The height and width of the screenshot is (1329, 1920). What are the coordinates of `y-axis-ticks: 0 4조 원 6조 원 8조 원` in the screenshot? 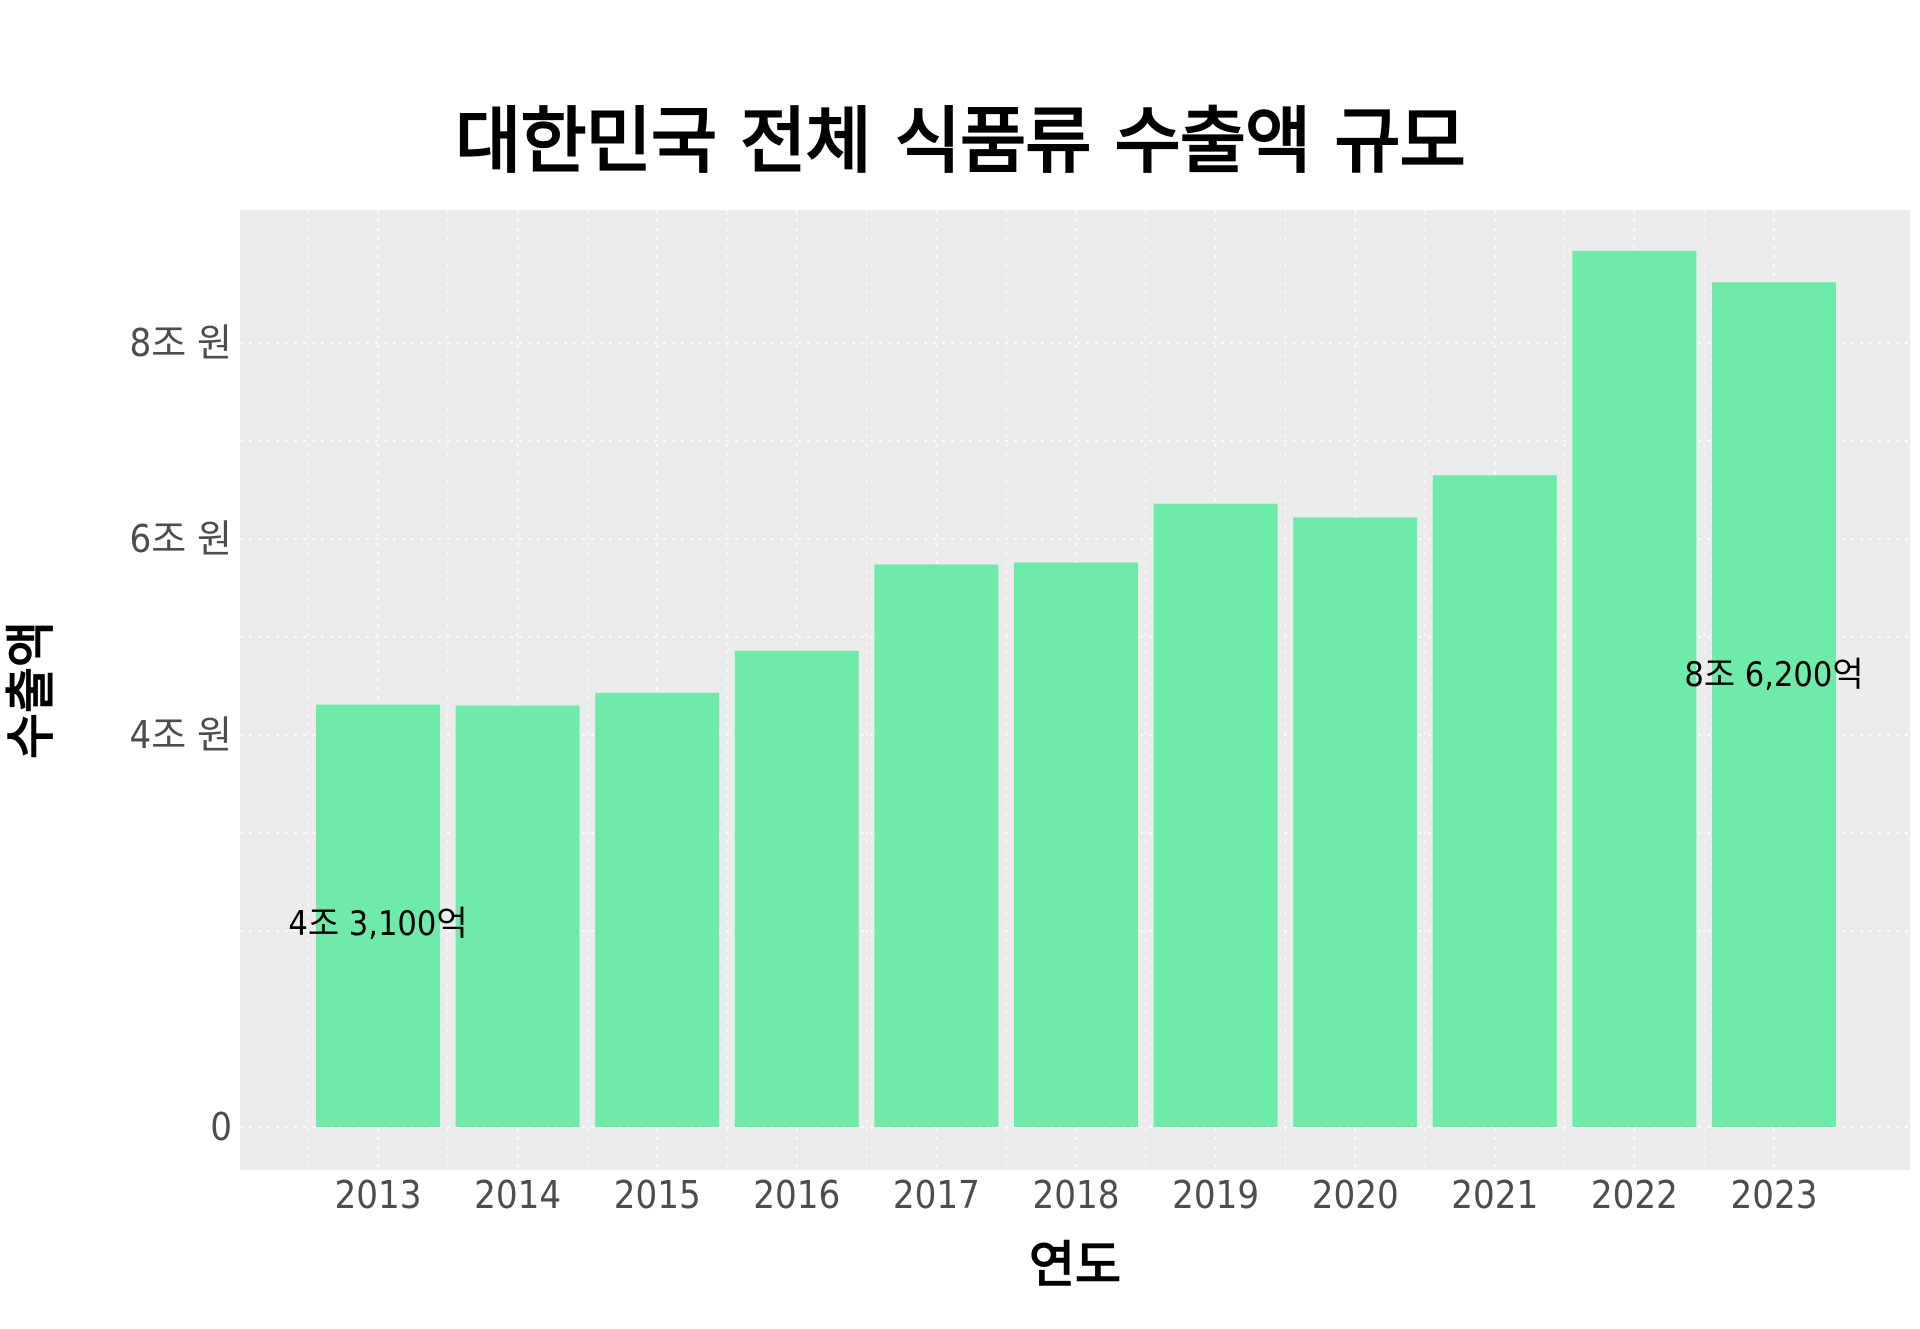 It's located at (180, 735).